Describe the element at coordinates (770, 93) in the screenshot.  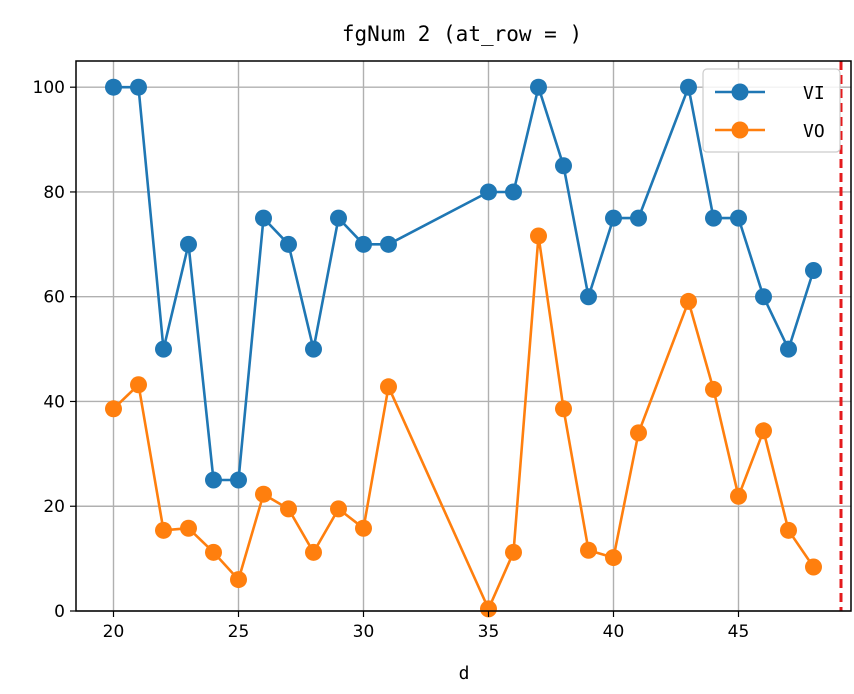
I see `legend-item-vi: VI` at that location.